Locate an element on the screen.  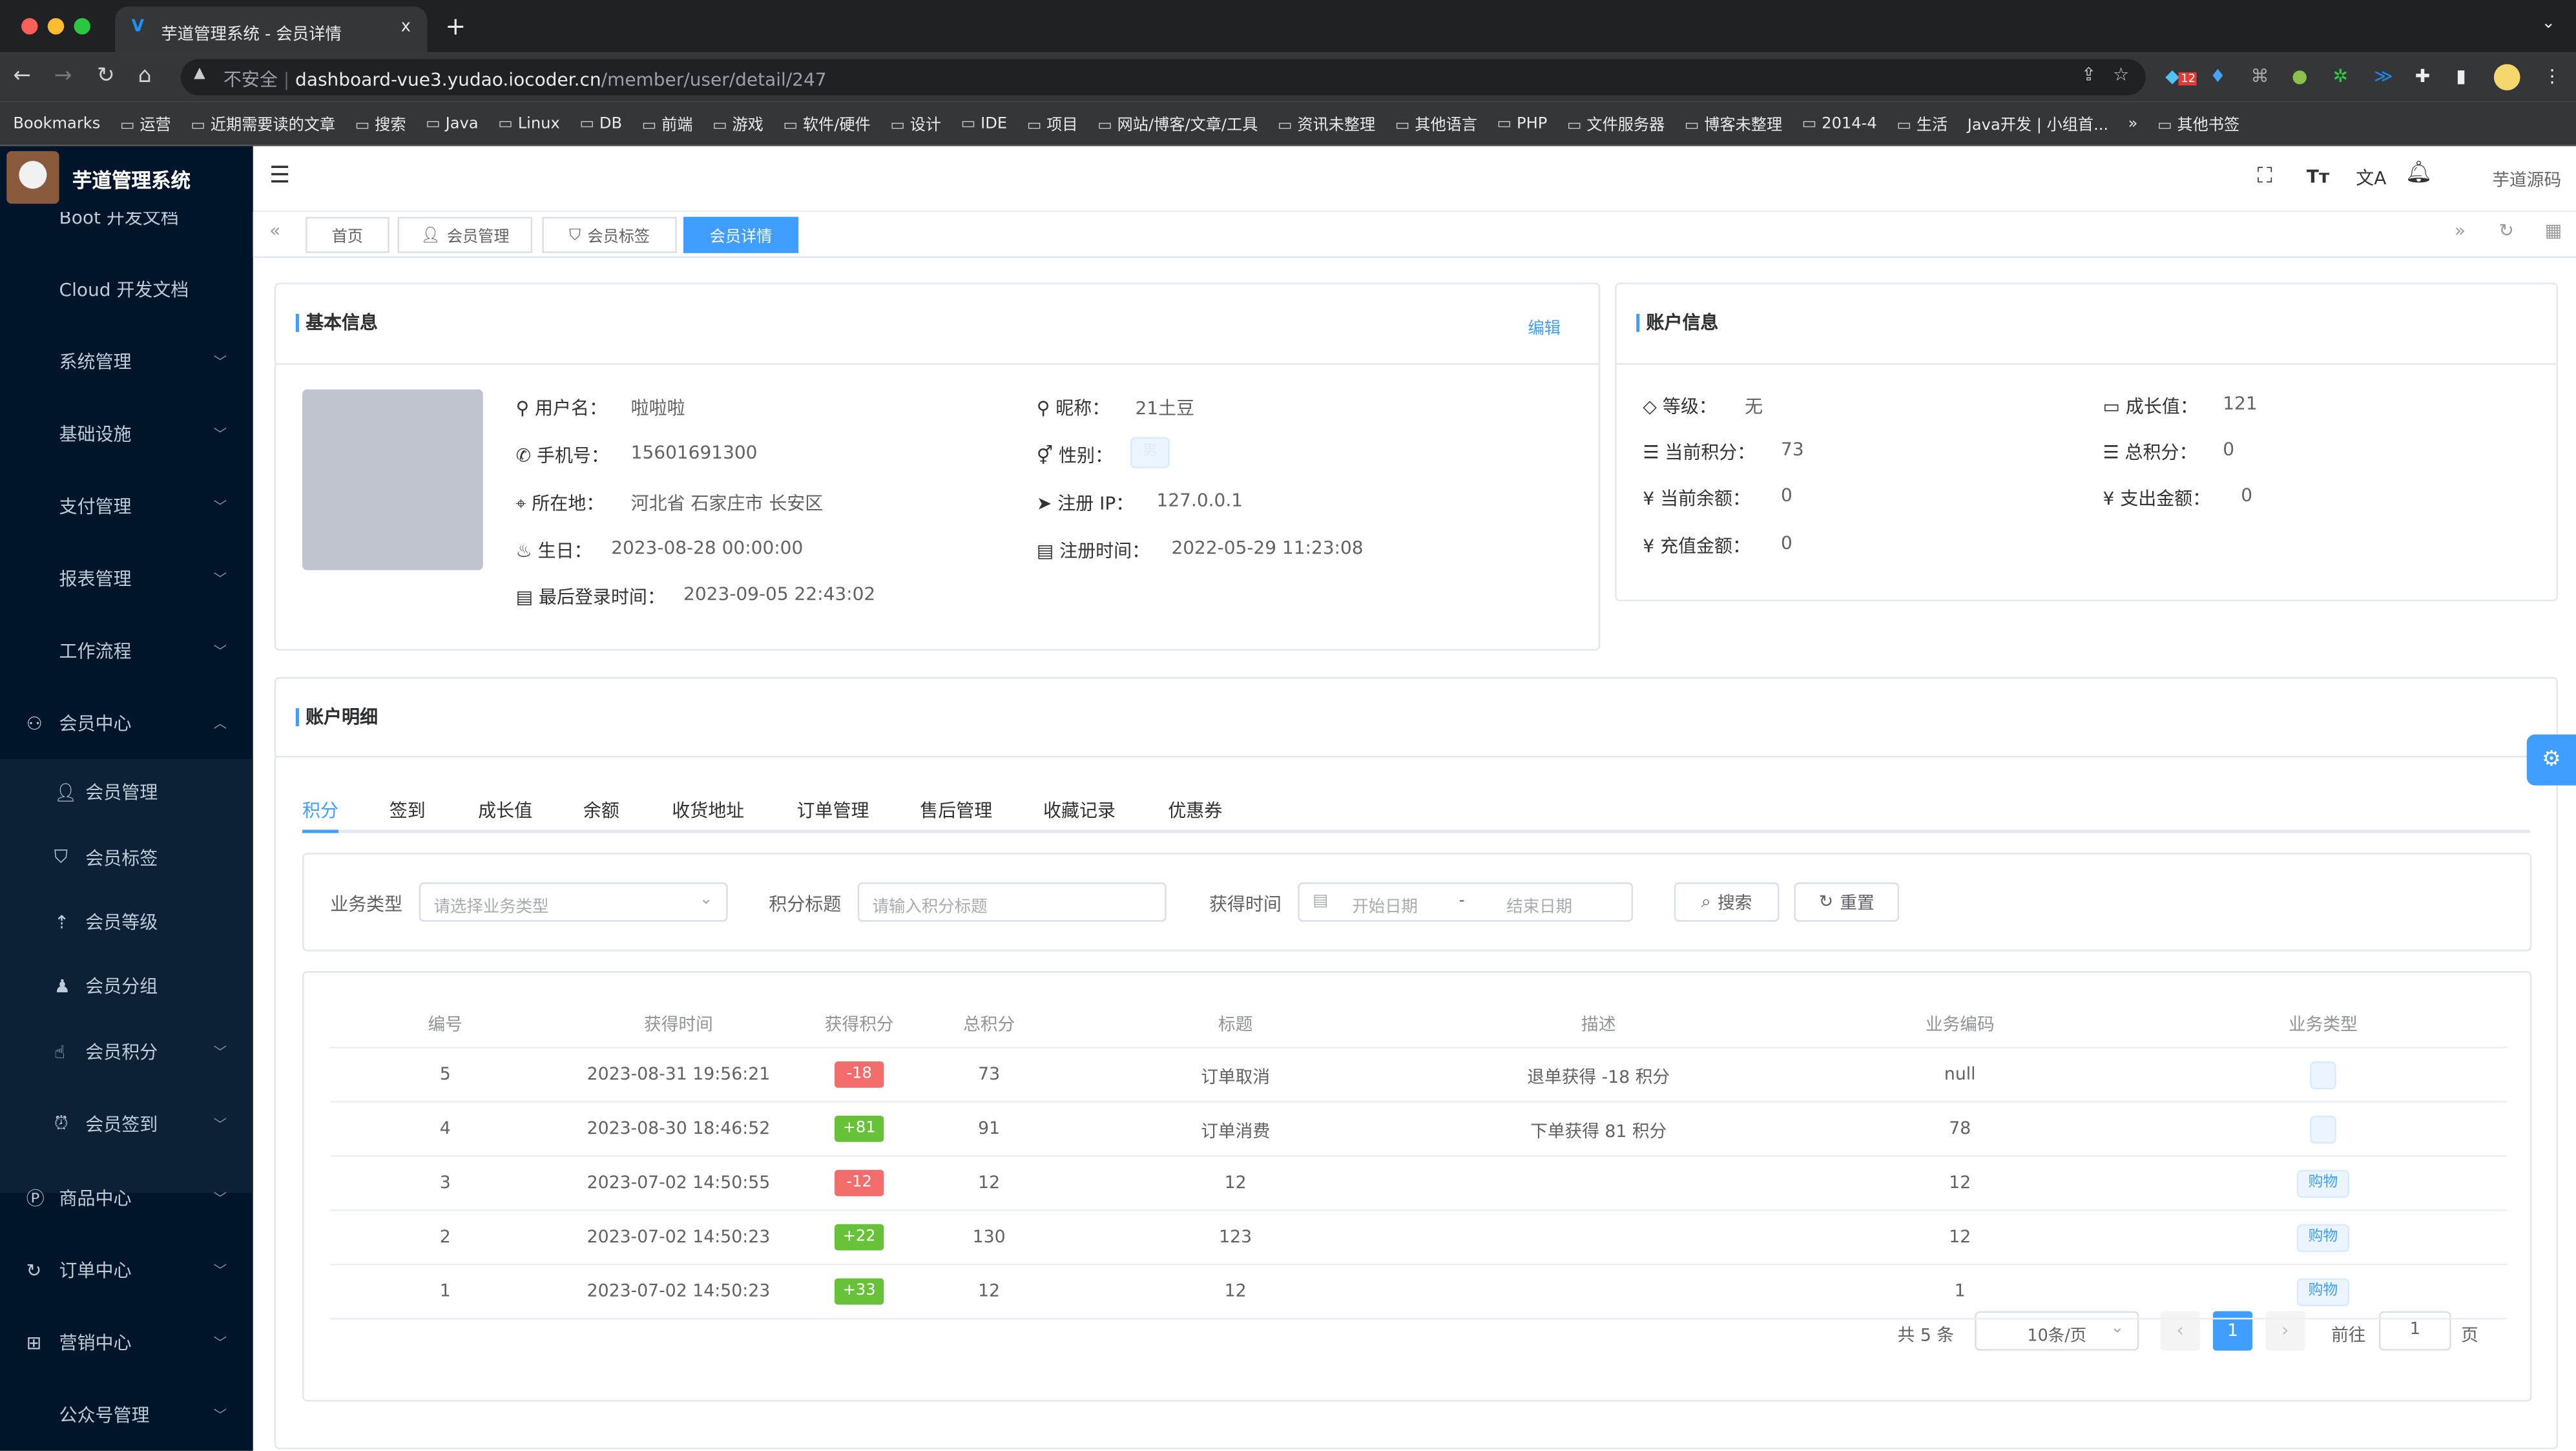
sidebar-item: Cloud 开发文档 is located at coordinates (126, 289).